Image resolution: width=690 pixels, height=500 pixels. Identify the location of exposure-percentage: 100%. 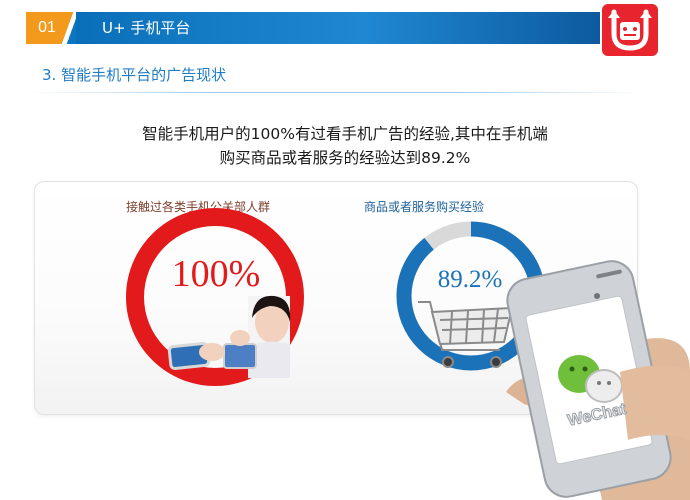
(216, 274).